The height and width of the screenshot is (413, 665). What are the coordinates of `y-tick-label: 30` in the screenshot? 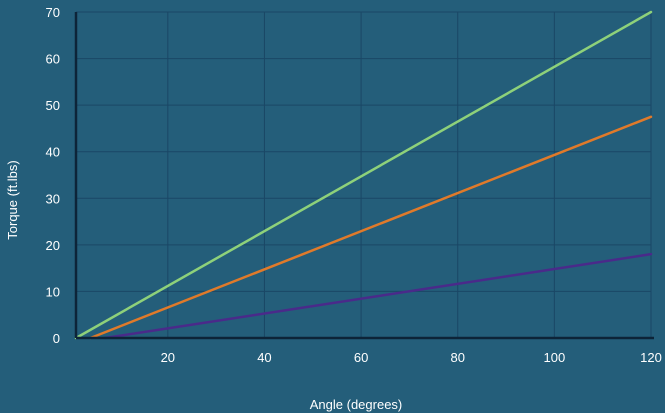 It's located at (53, 198).